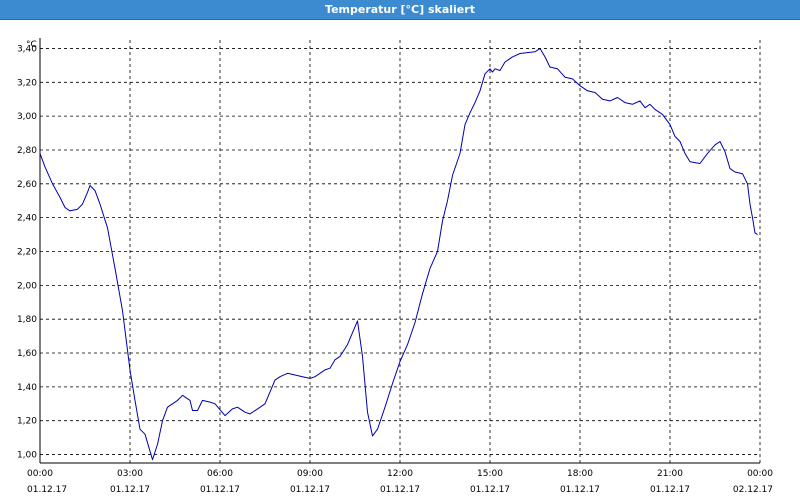  What do you see at coordinates (580, 474) in the screenshot?
I see `x-tick-time: 18:00` at bounding box center [580, 474].